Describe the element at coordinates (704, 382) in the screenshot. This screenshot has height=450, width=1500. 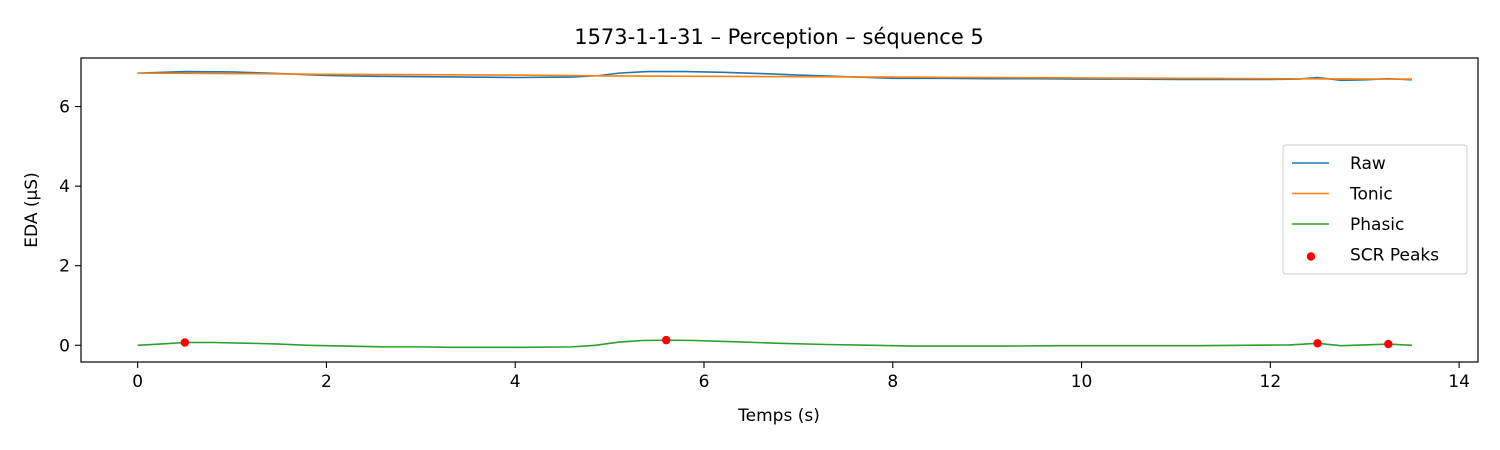
I see `x-tick-label: 6` at that location.